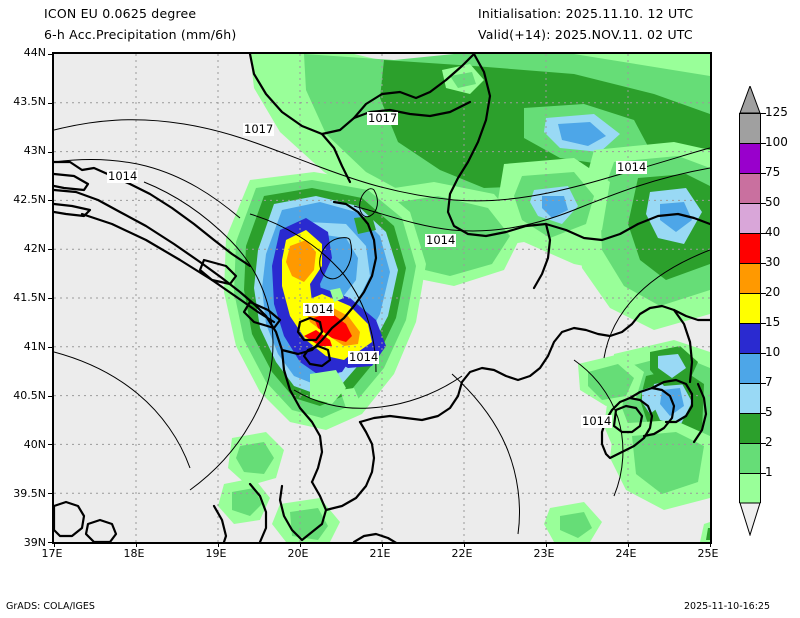 Image resolution: width=800 pixels, height=618 pixels. What do you see at coordinates (380, 553) in the screenshot?
I see `x-tick-21E: 21E` at bounding box center [380, 553].